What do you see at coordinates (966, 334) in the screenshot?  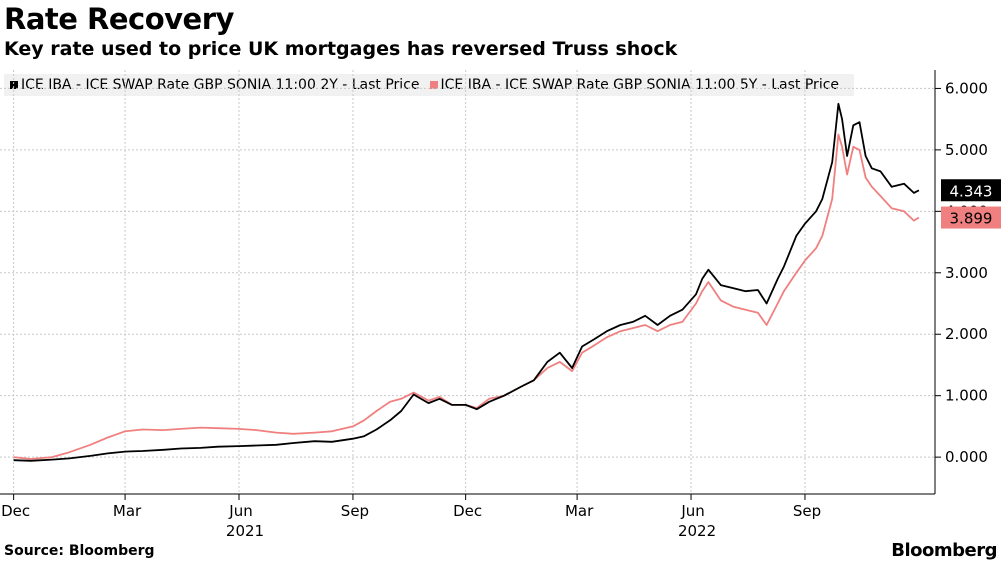 I see `y-tick-label: 2.000` at bounding box center [966, 334].